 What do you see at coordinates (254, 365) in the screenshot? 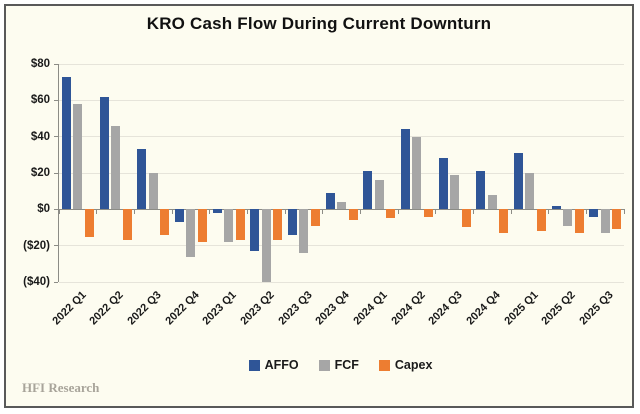
I see `legend-swatch-affo` at bounding box center [254, 365].